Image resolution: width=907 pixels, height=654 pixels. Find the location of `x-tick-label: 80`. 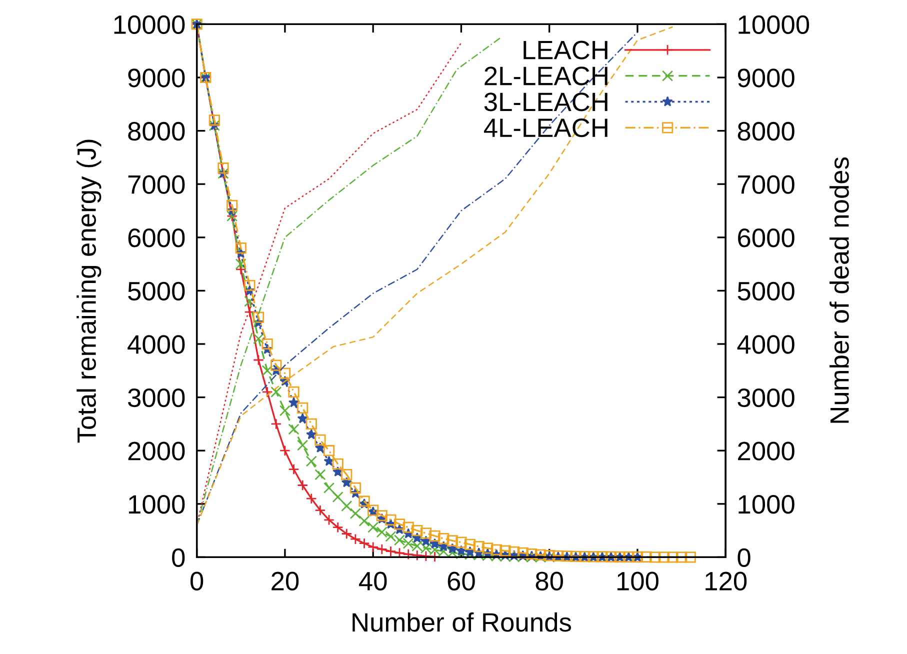

x-tick-label: 80 is located at coordinates (549, 581).